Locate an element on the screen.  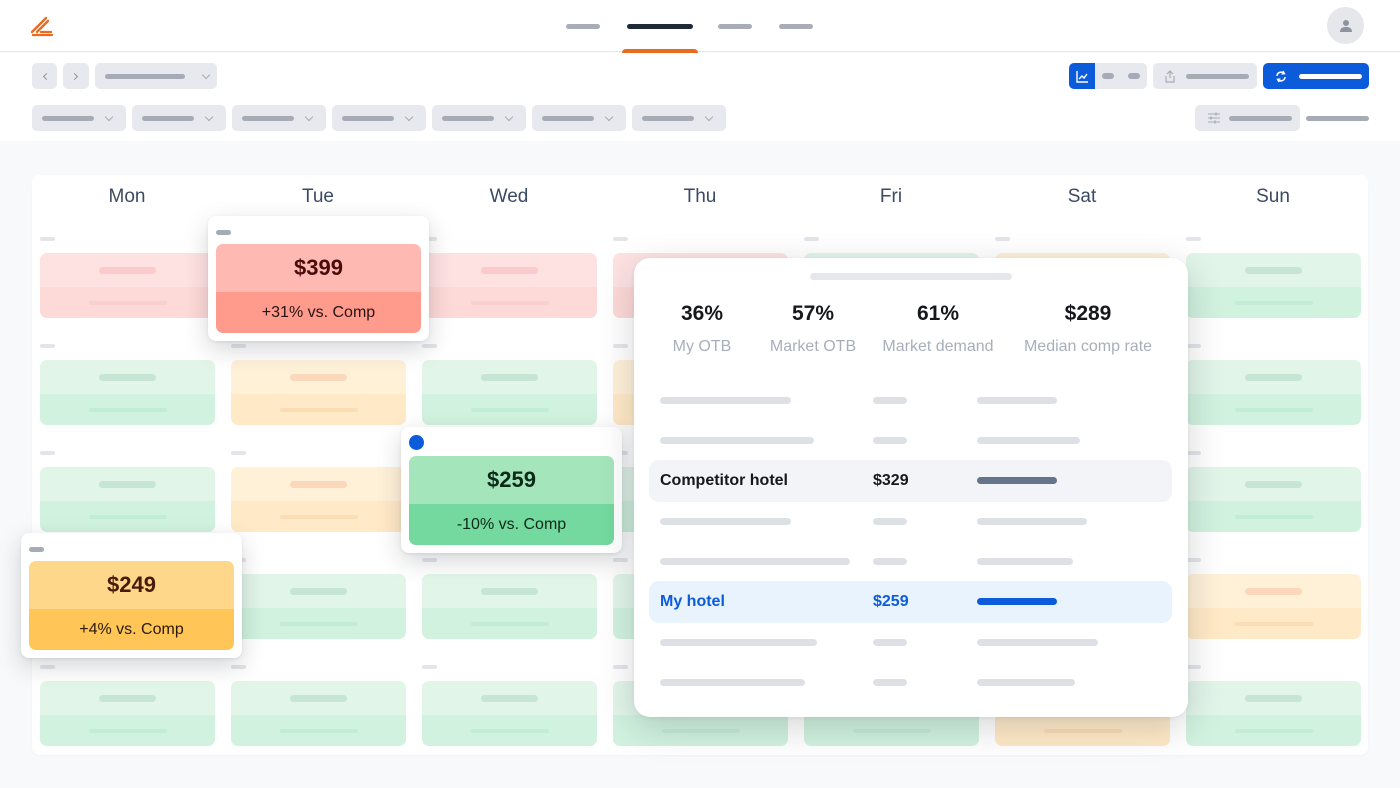
comp-row-skeleton is located at coordinates (910, 400).